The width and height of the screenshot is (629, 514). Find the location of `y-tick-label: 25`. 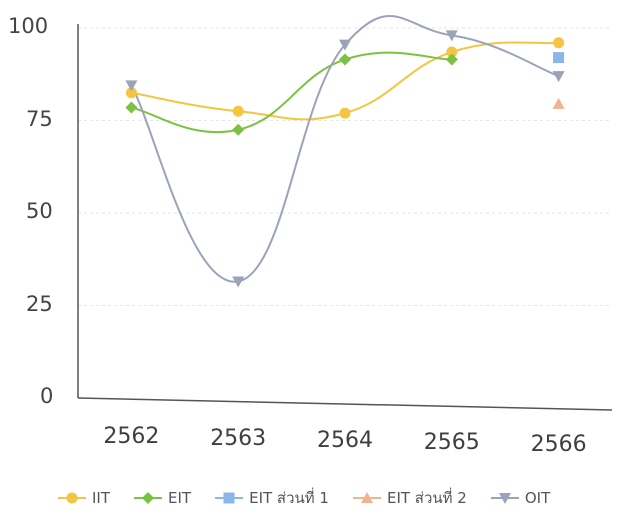

y-tick-label: 25 is located at coordinates (39, 304).